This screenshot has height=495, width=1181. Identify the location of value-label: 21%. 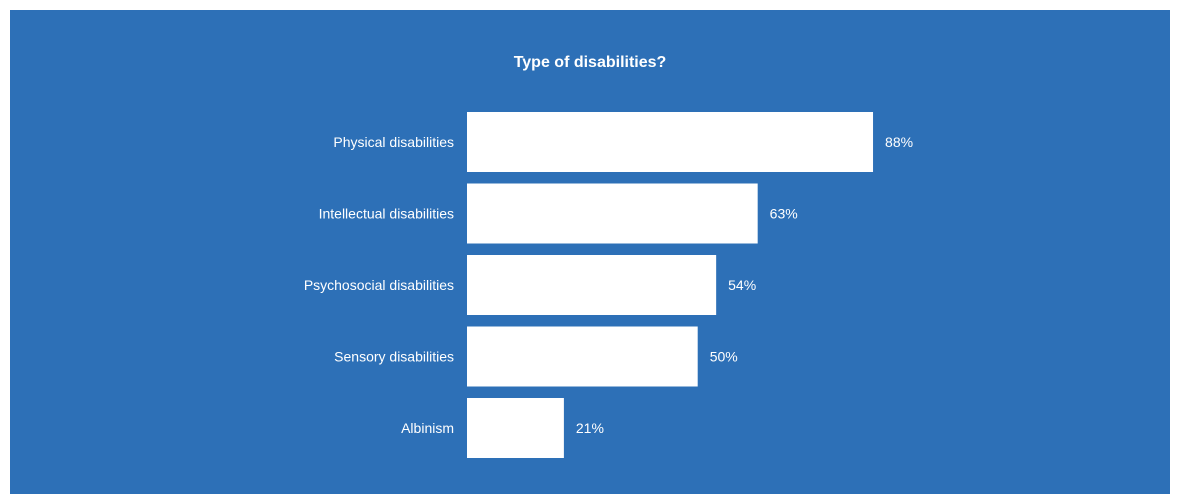
(590, 428).